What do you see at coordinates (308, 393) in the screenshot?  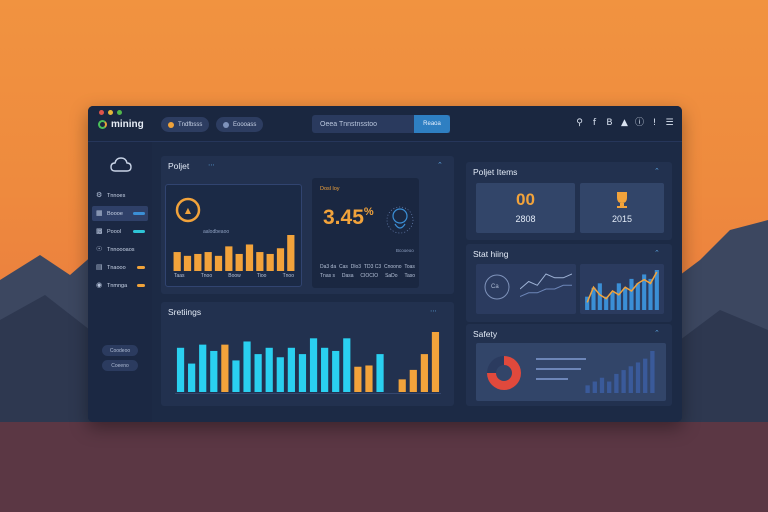 I see `axis-line` at bounding box center [308, 393].